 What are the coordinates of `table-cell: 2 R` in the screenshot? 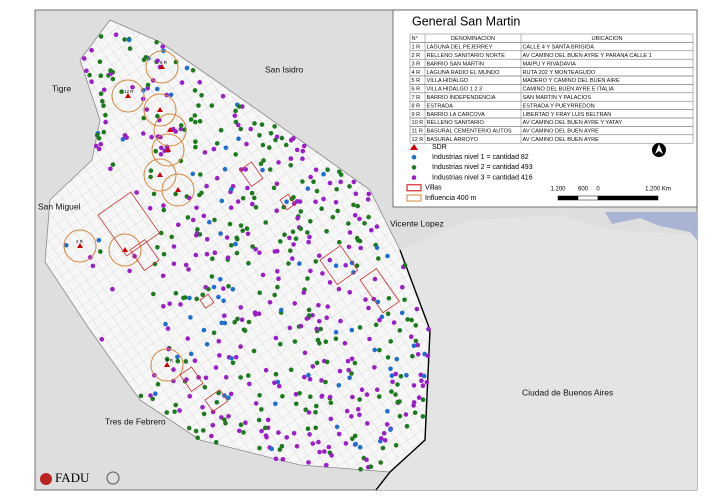 It's located at (416, 56).